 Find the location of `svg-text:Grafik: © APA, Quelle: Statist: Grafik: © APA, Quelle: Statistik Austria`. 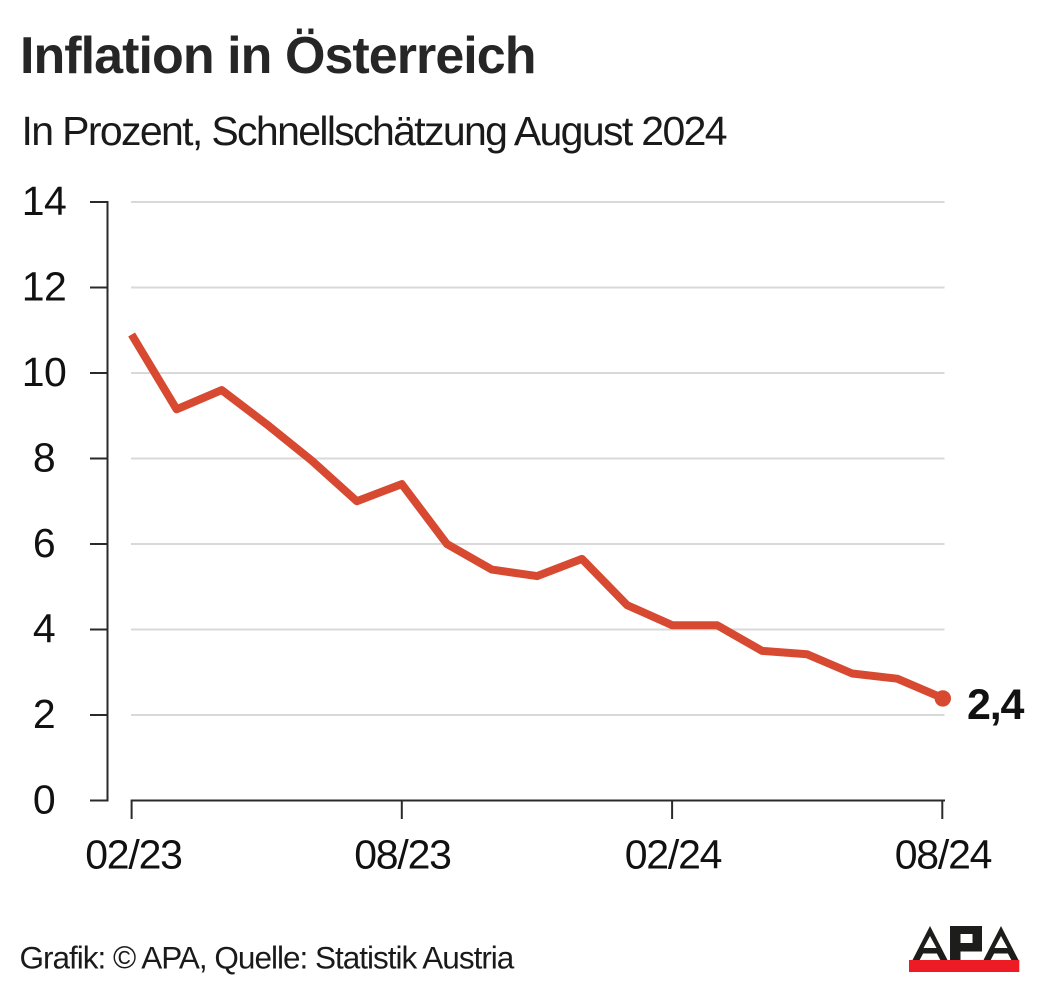

svg-text:Grafik: © APA, Quelle: Statist: Grafik: © APA, Quelle: Statistik Austria is located at coordinates (267, 958).